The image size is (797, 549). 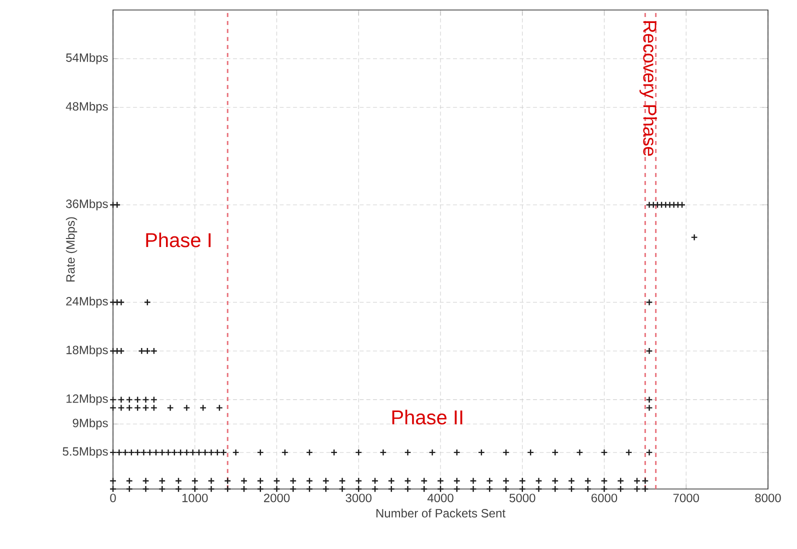 What do you see at coordinates (440, 498) in the screenshot?
I see `x-tick-label: 4000` at bounding box center [440, 498].